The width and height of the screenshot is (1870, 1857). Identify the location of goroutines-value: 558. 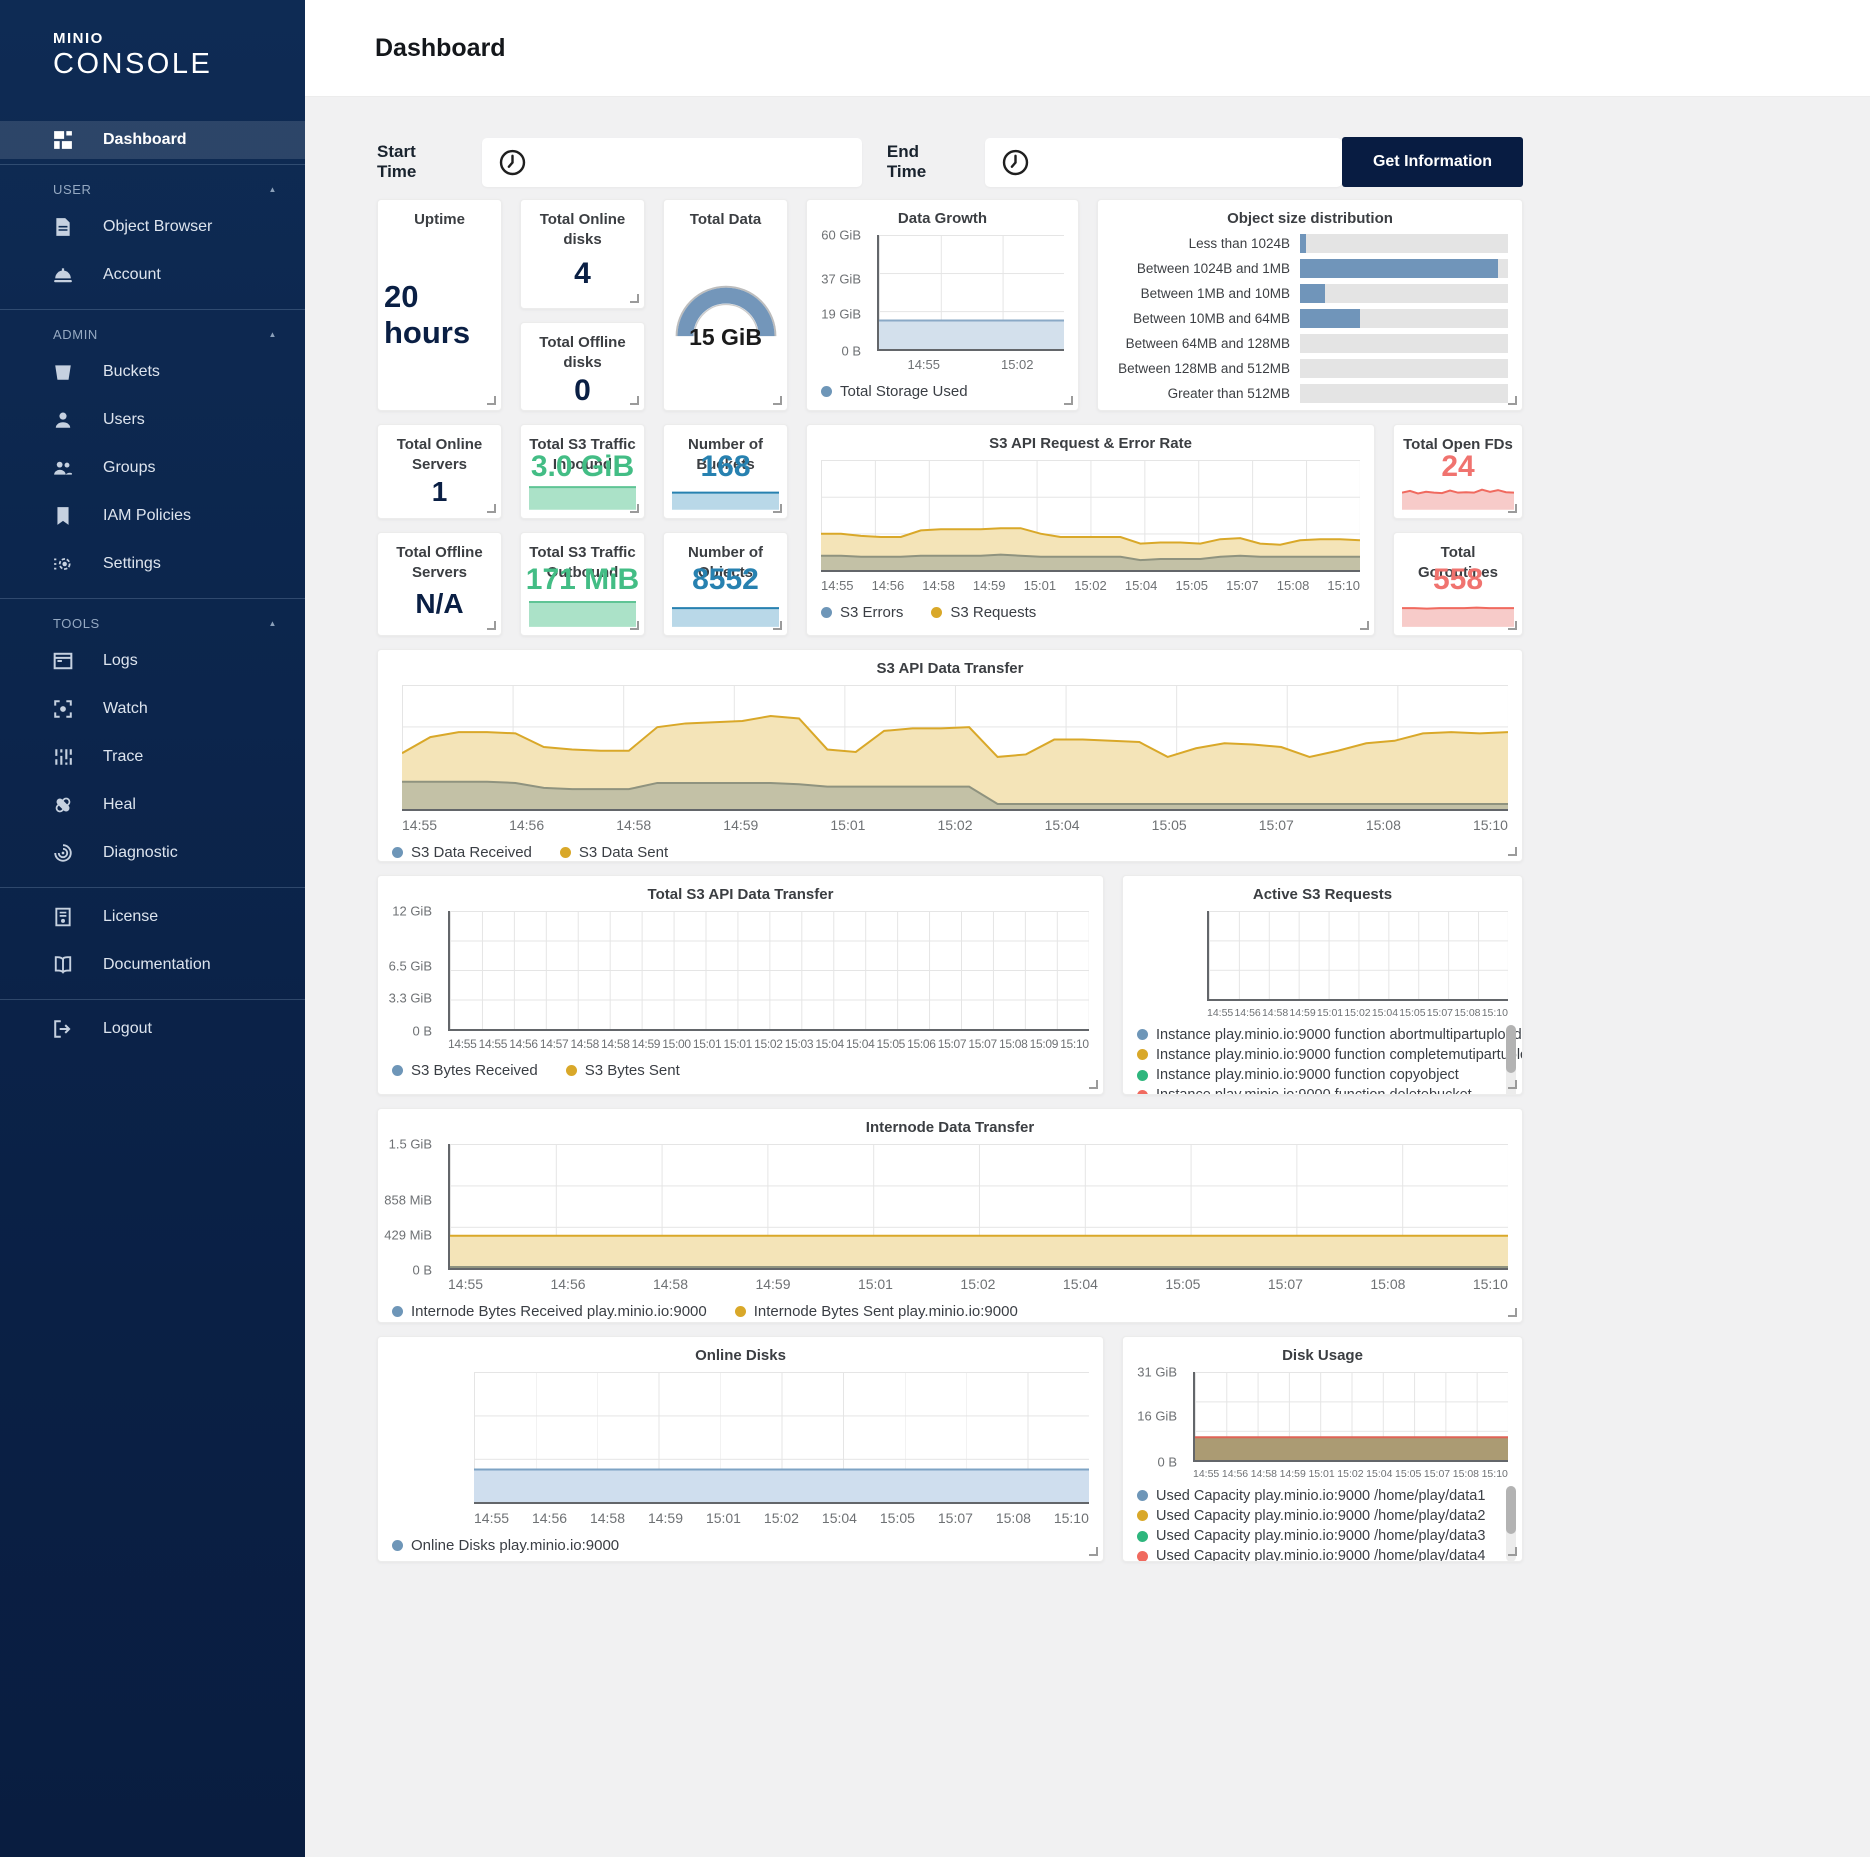
(1458, 580).